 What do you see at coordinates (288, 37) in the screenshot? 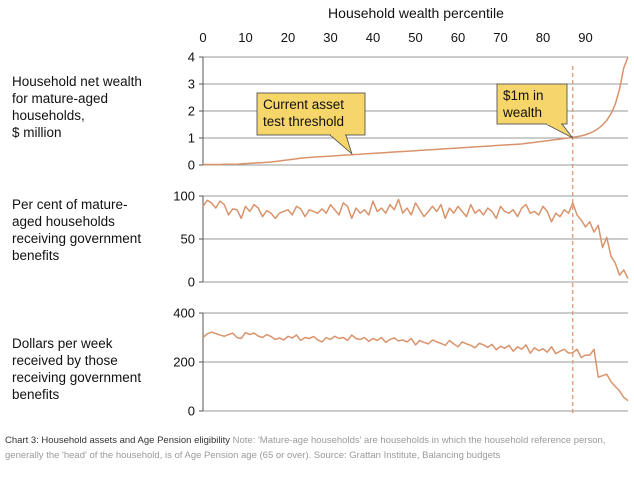
I see `x-tick-label: 20` at bounding box center [288, 37].